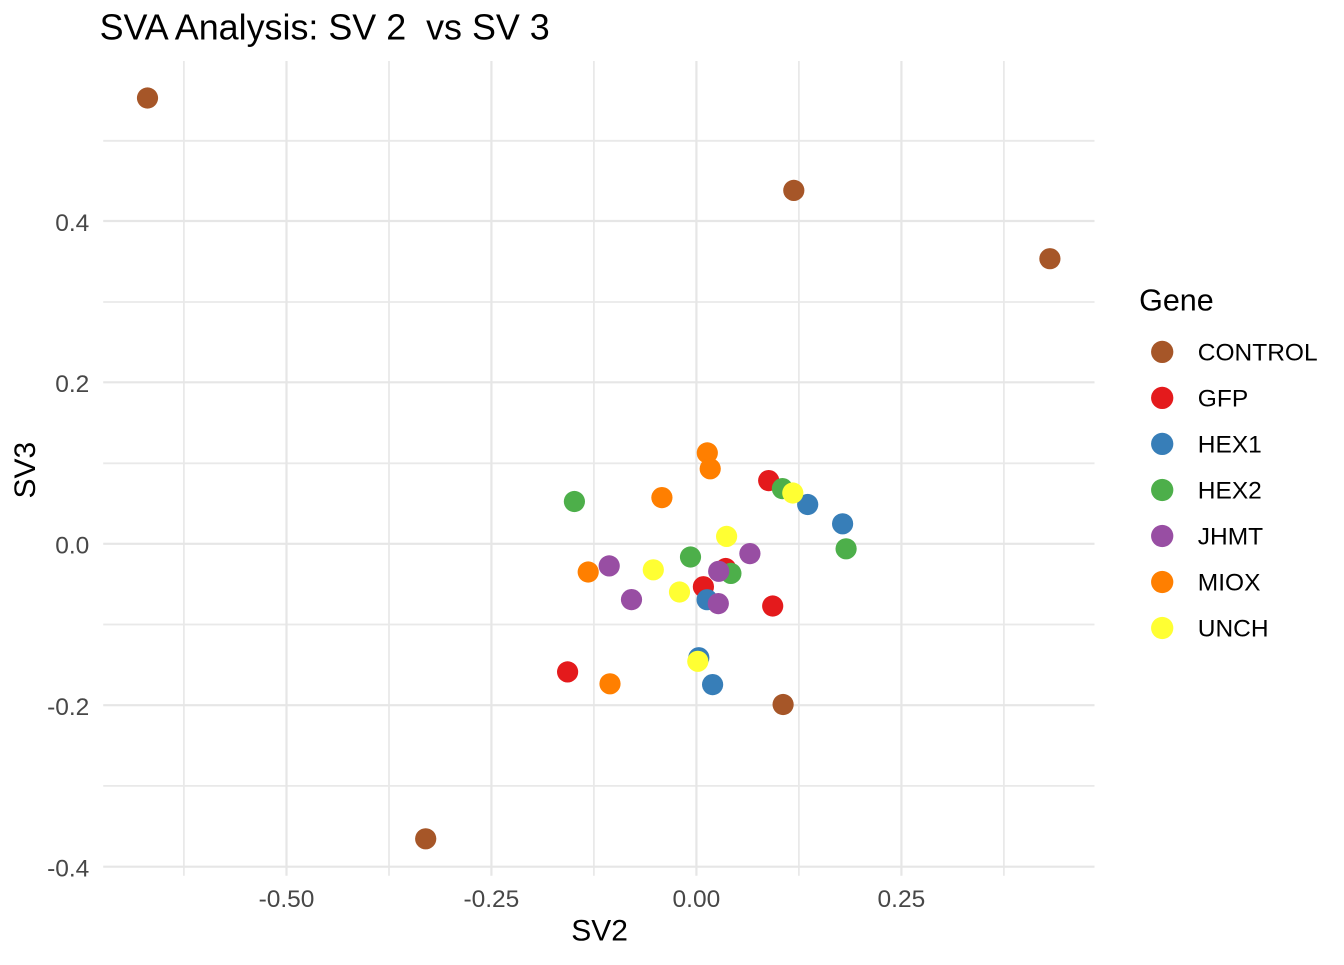  I want to click on svg-text: 0.2, so click(72, 384).